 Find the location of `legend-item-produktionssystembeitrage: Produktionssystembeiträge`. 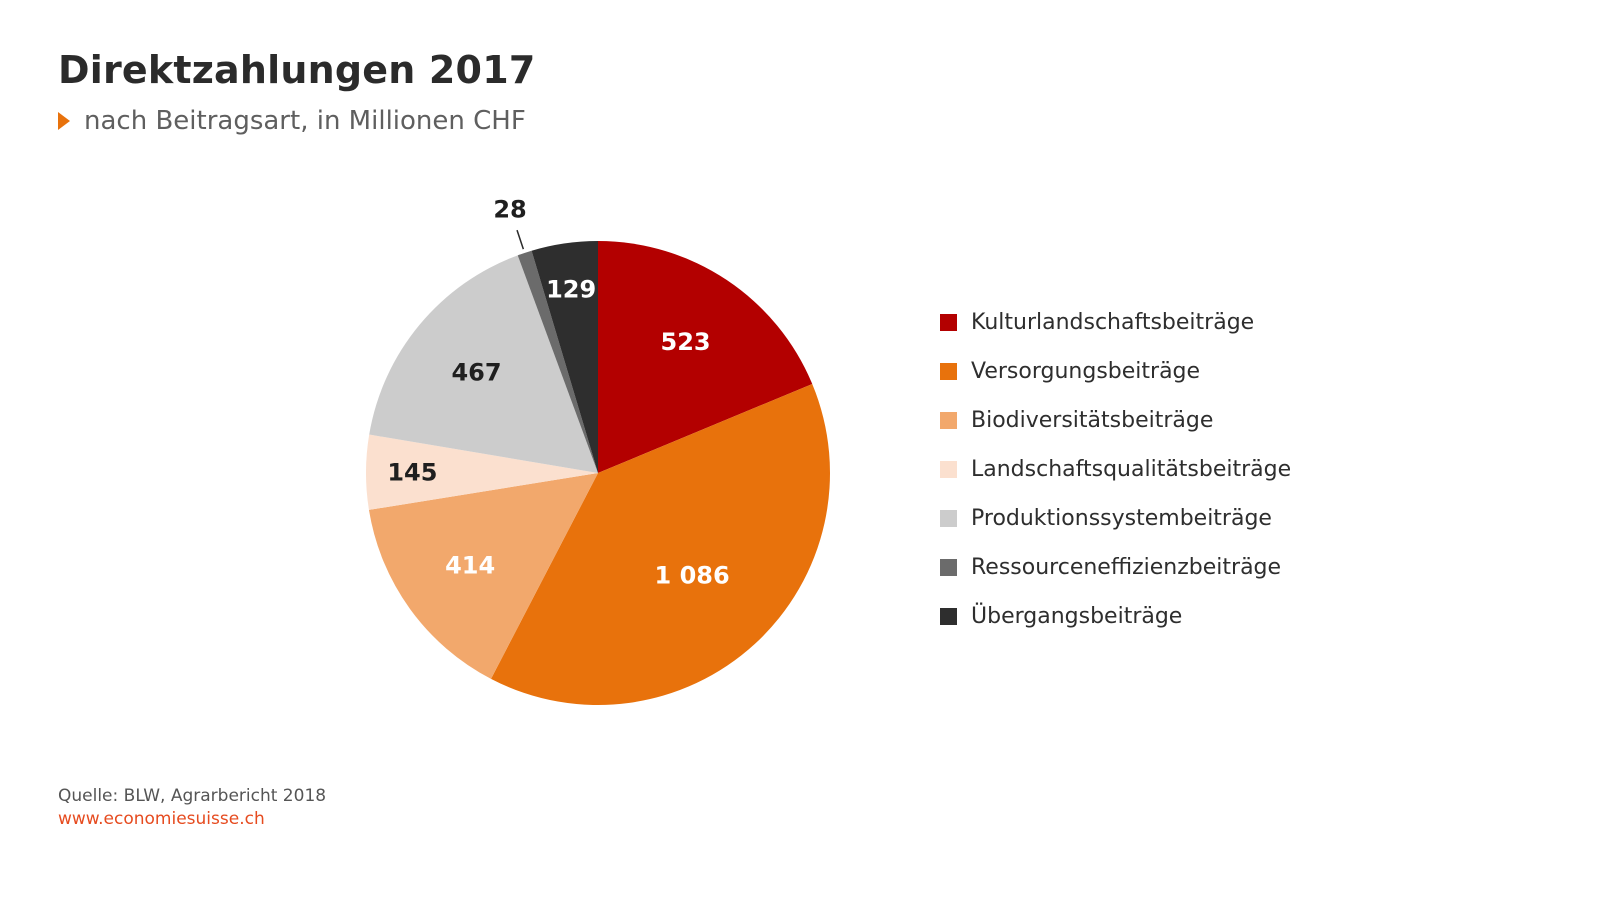

legend-item-produktionssystembeitrage: Produktionssystembeiträge is located at coordinates (1115, 518).